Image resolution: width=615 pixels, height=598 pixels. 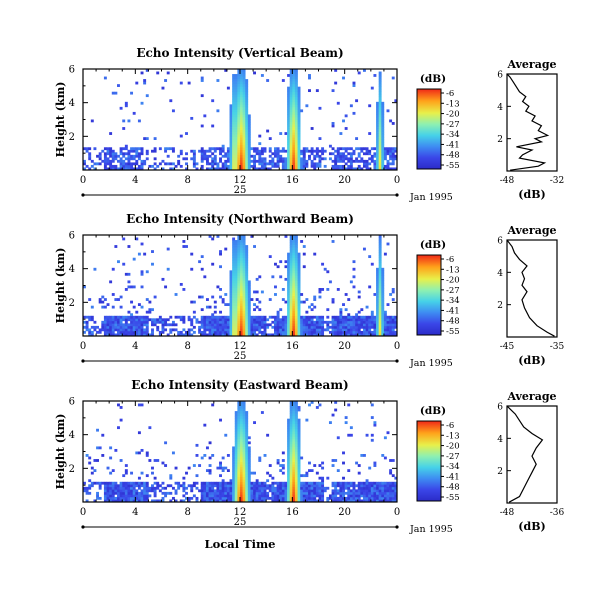 I want to click on x-axis-label: Local Time, so click(x=240, y=544).